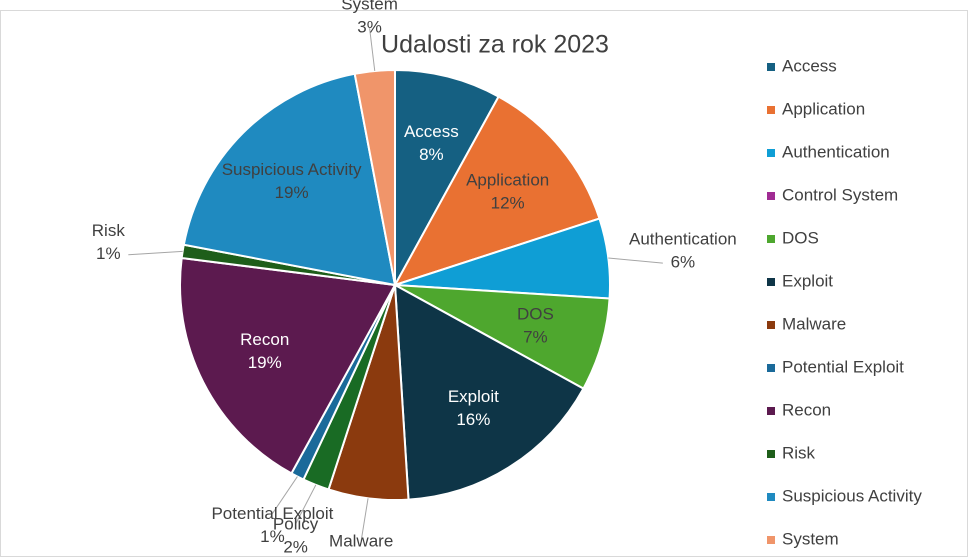  Describe the element at coordinates (806, 409) in the screenshot. I see `legend-label: Recon` at that location.